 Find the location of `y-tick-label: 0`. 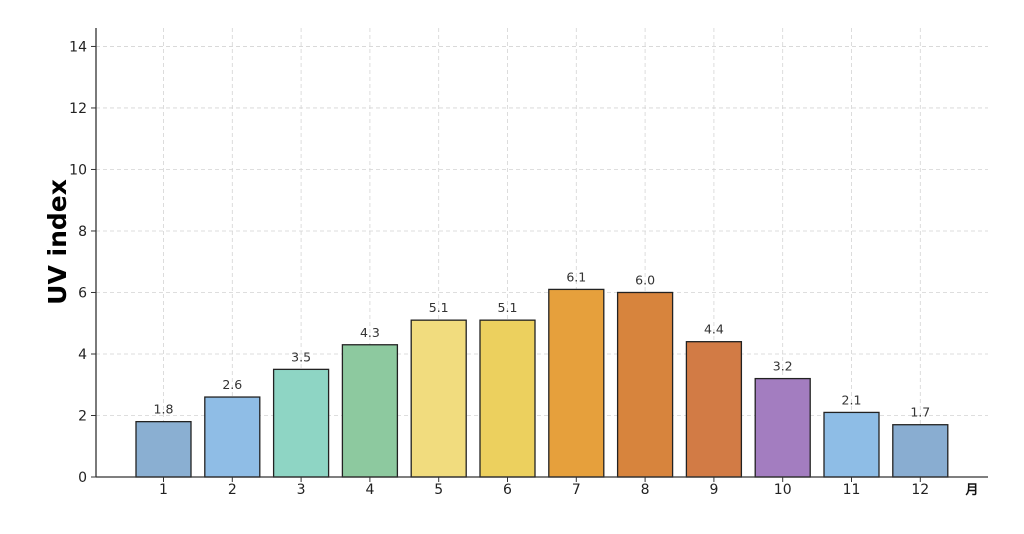

y-tick-label: 0 is located at coordinates (82, 478).